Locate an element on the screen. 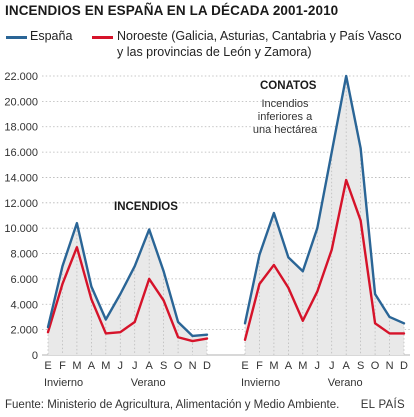 The width and height of the screenshot is (414, 417). legend-label-noroeste-line2: y las provincias de León y Zamora) is located at coordinates (214, 52).